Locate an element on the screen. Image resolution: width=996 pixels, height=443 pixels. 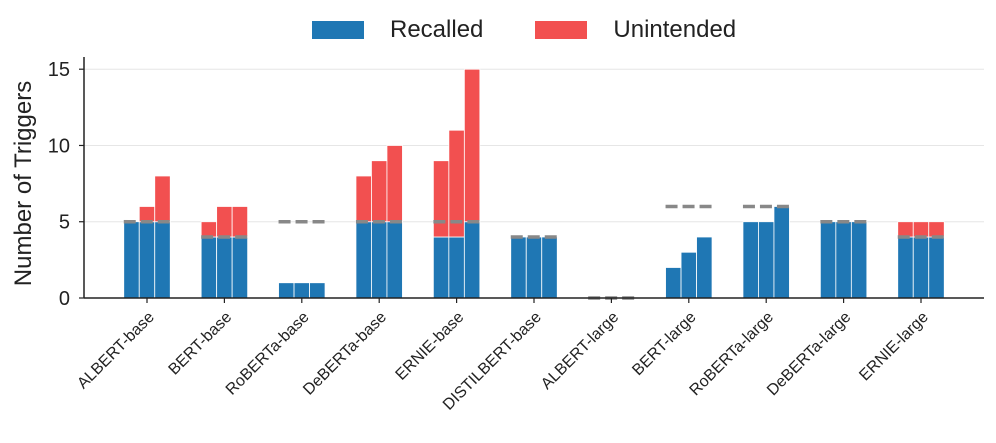
x-tick-label: BERT-base is located at coordinates (201, 344).